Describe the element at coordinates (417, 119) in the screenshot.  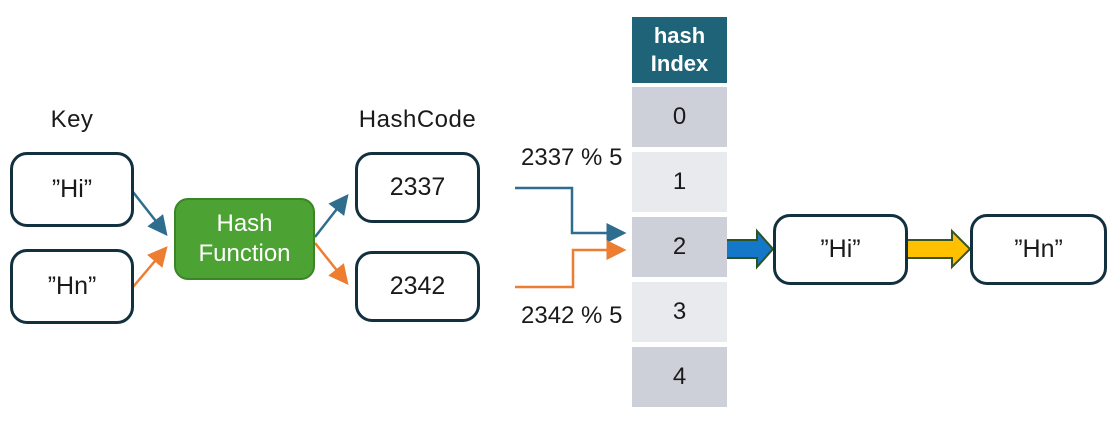
I see `hashcode-column-label: HashCode` at that location.